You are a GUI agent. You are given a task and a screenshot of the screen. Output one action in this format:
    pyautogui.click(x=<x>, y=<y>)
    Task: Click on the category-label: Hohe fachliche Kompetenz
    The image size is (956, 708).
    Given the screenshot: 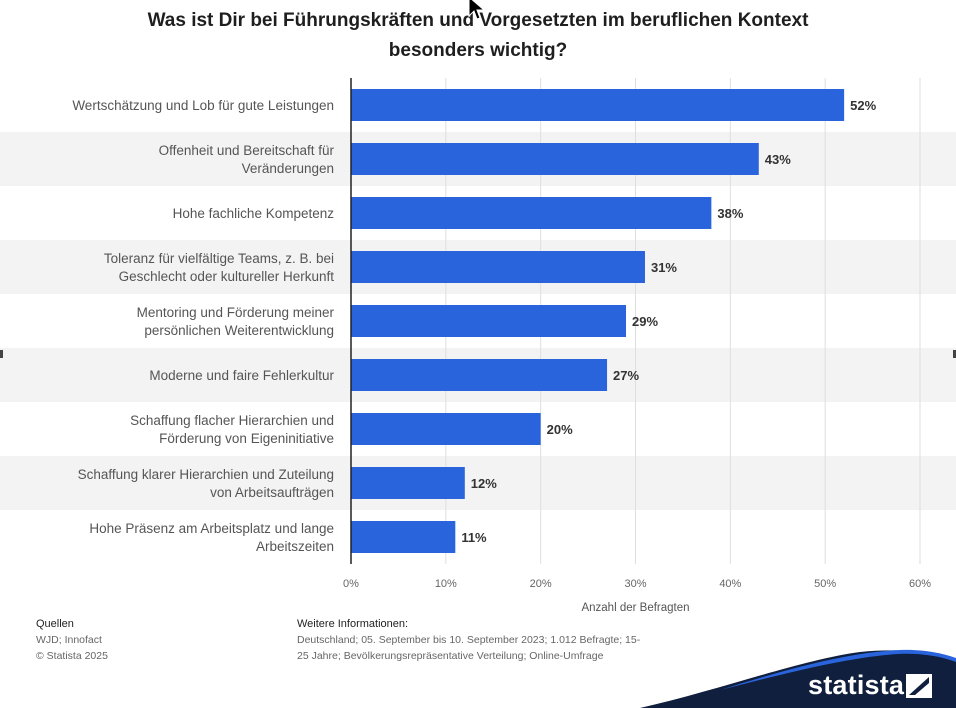 What is the action you would take?
    pyautogui.click(x=254, y=213)
    